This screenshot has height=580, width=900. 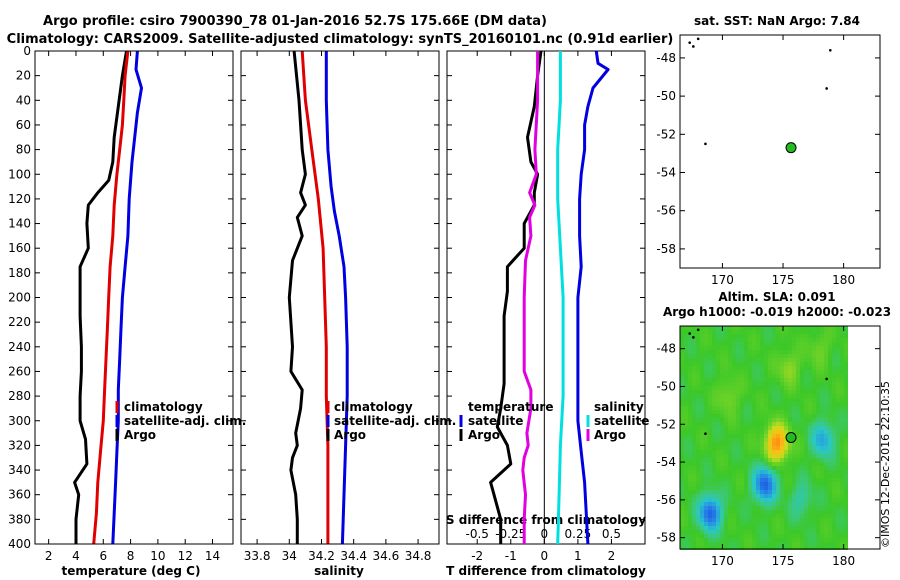 I want to click on argo-position-marker, so click(x=791, y=437).